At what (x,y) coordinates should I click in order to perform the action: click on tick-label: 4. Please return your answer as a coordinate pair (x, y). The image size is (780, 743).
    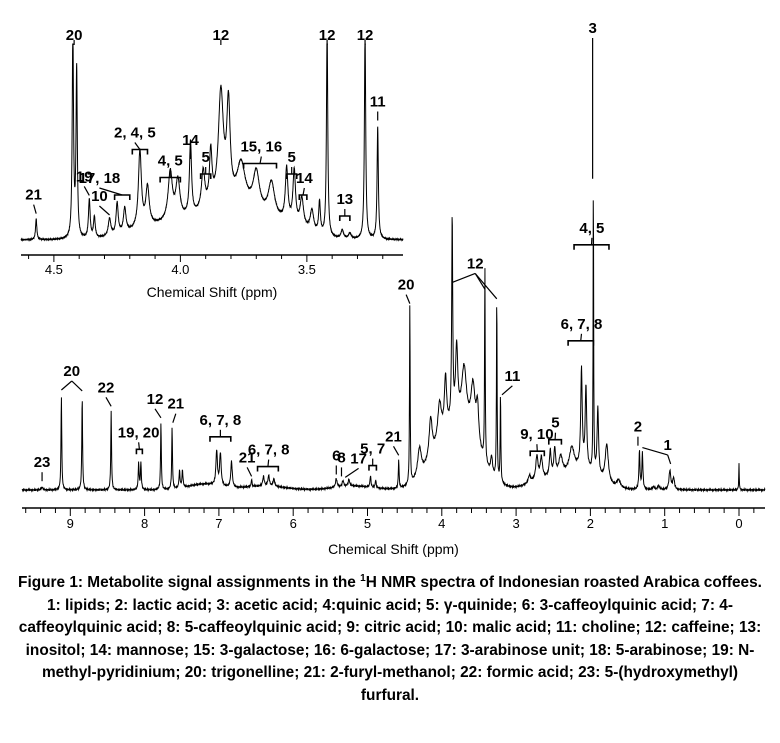
    Looking at the image, I should click on (441, 523).